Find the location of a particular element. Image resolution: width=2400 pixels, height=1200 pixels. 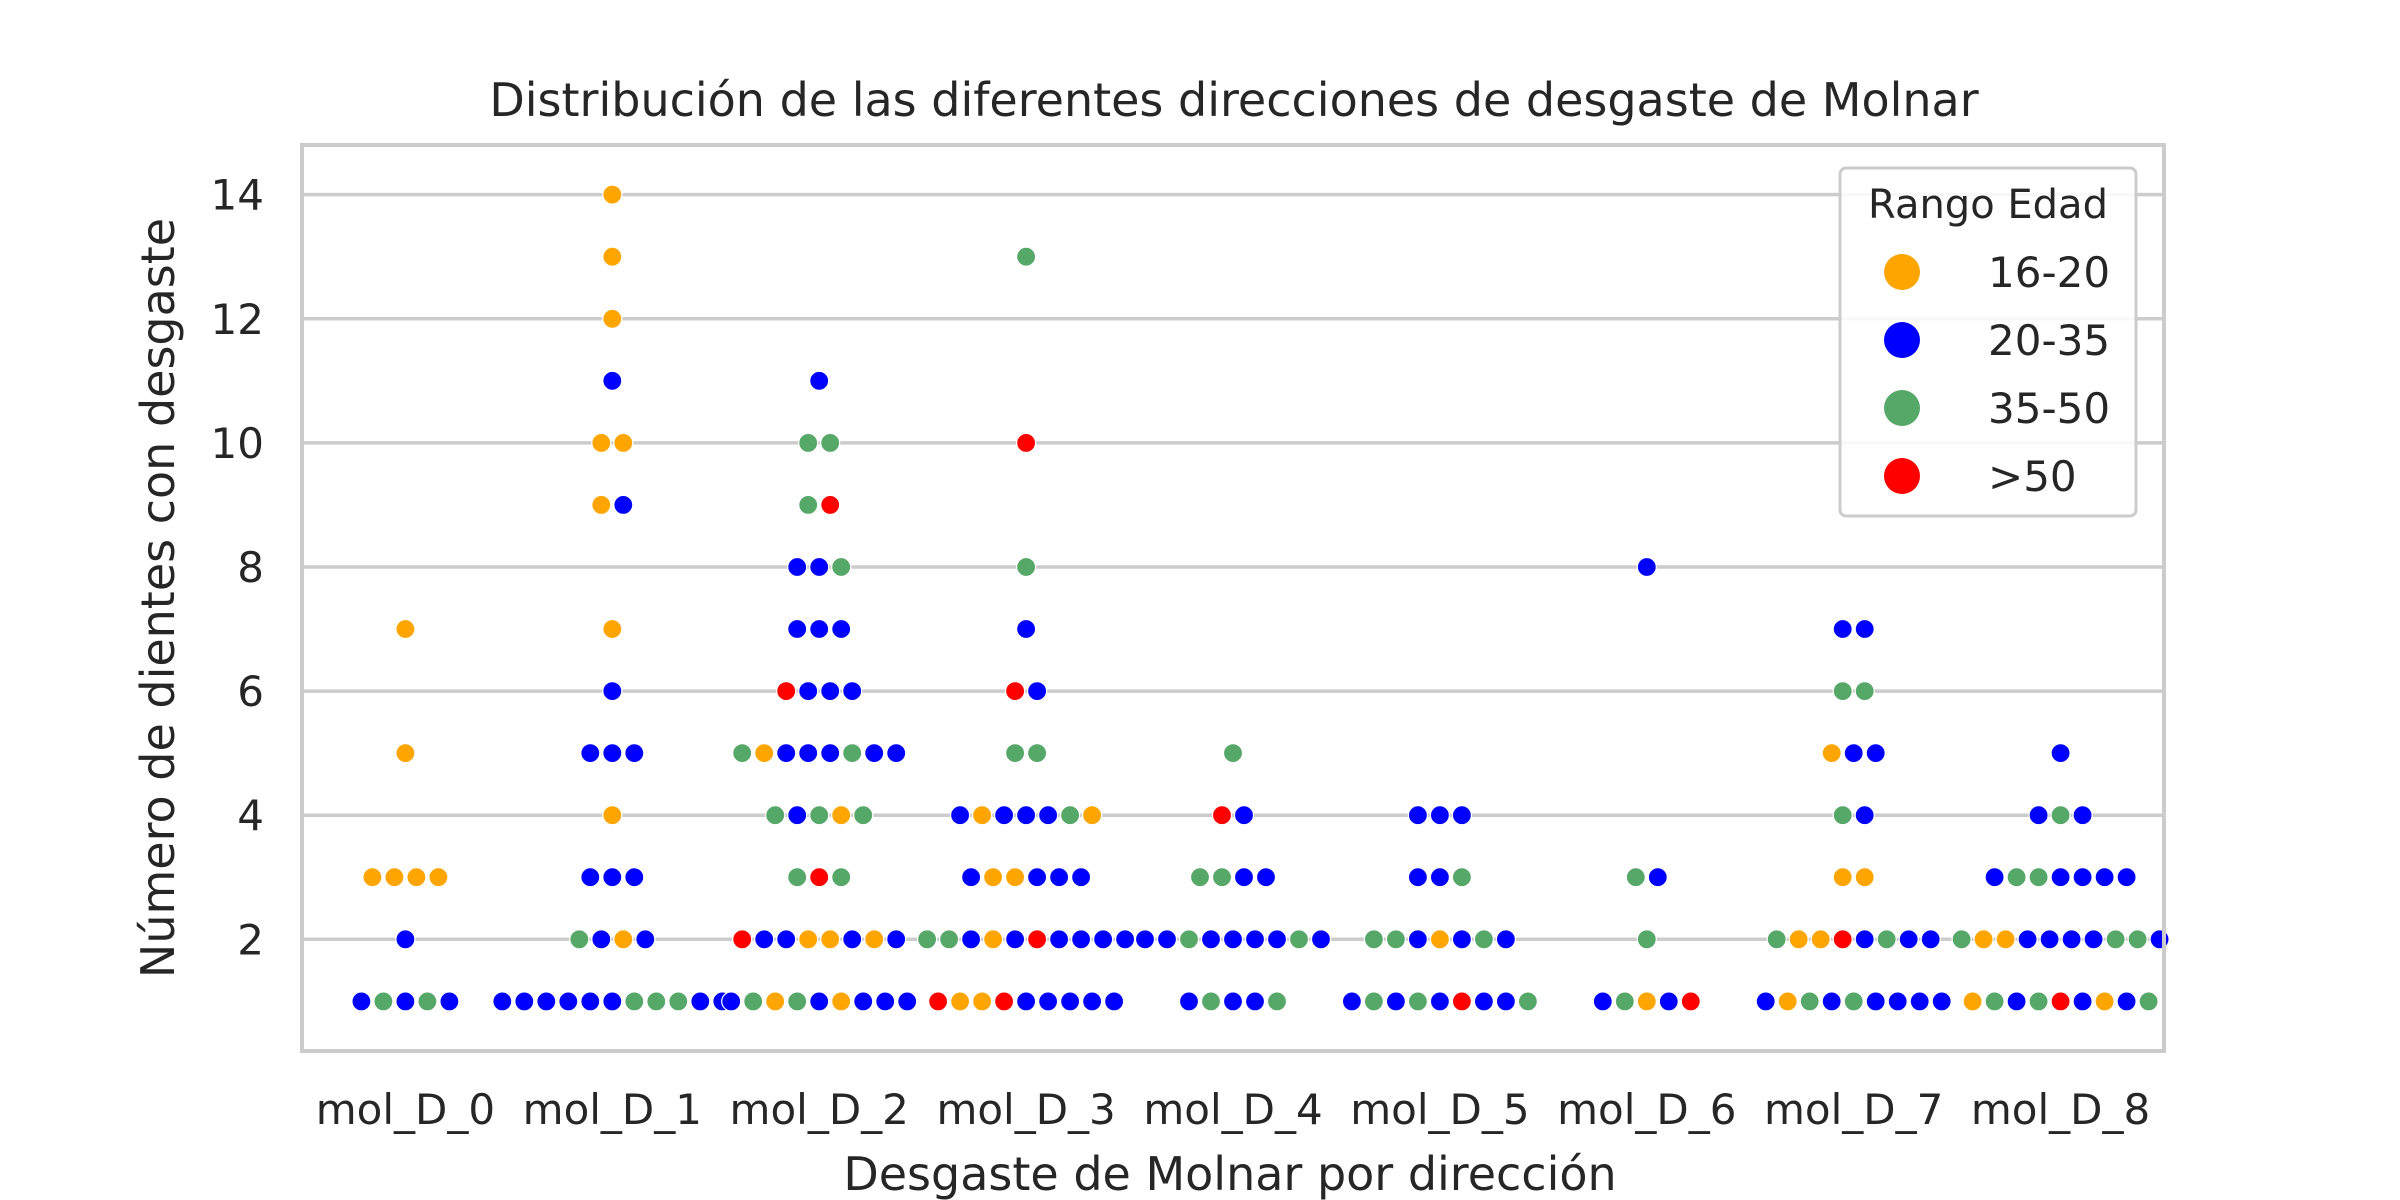

x-tick-label: mol_D_2 is located at coordinates (819, 1109).